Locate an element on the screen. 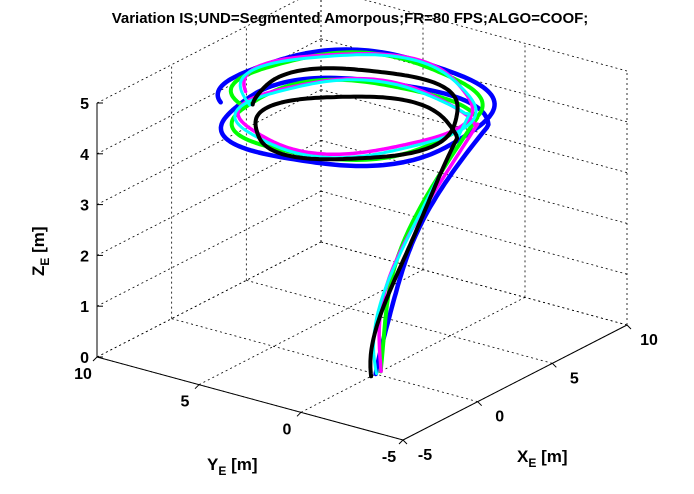 This screenshot has width=694, height=494. x-axis-line is located at coordinates (515, 382).